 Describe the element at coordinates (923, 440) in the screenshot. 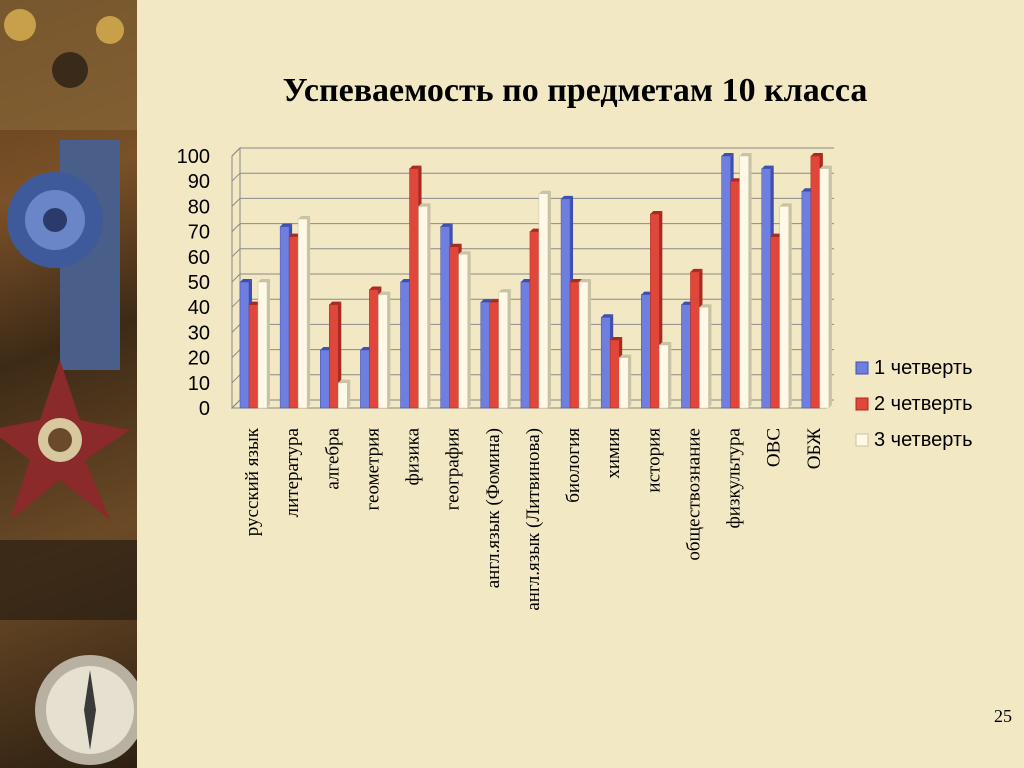

I see `legend-label: 3 четверть` at that location.